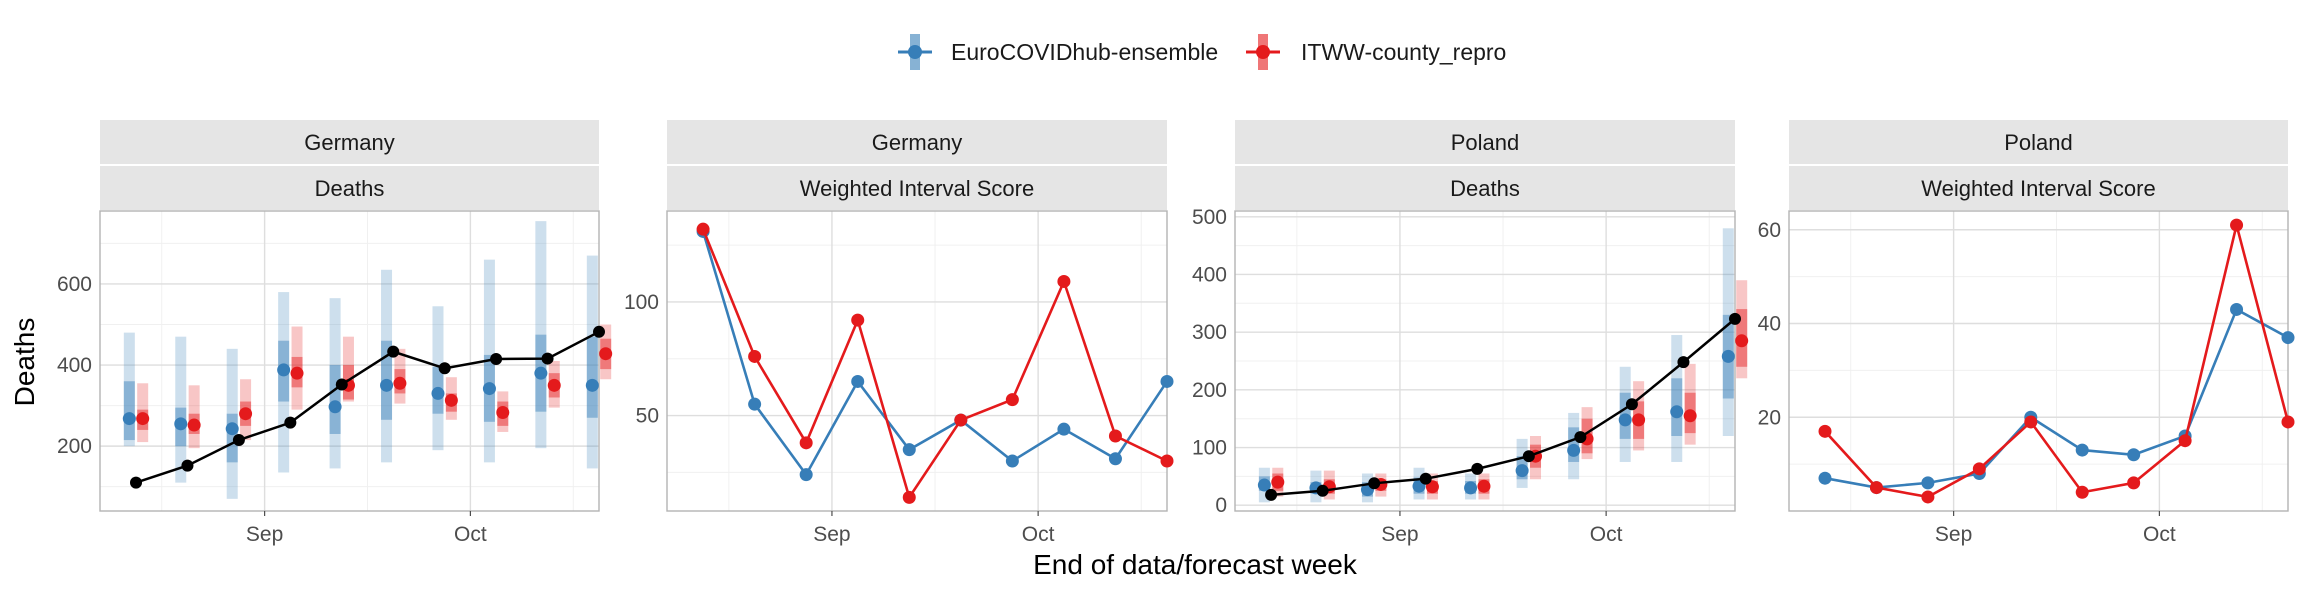 The width and height of the screenshot is (2304, 595). What do you see at coordinates (1769, 324) in the screenshot?
I see `y-tick-label: 40` at bounding box center [1769, 324].